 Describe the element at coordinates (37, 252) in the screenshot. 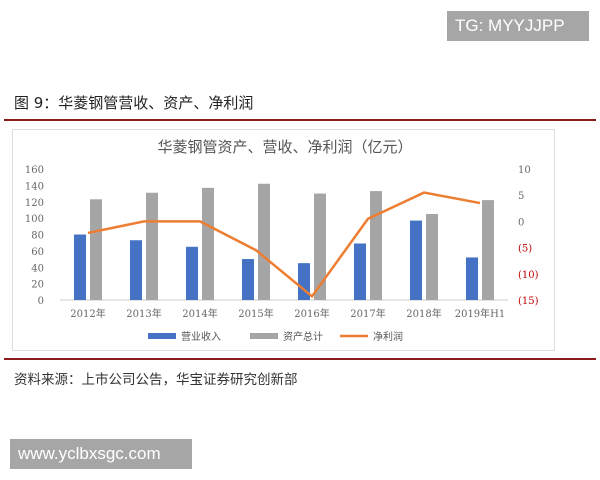

I see `left-tick-label: 60` at that location.